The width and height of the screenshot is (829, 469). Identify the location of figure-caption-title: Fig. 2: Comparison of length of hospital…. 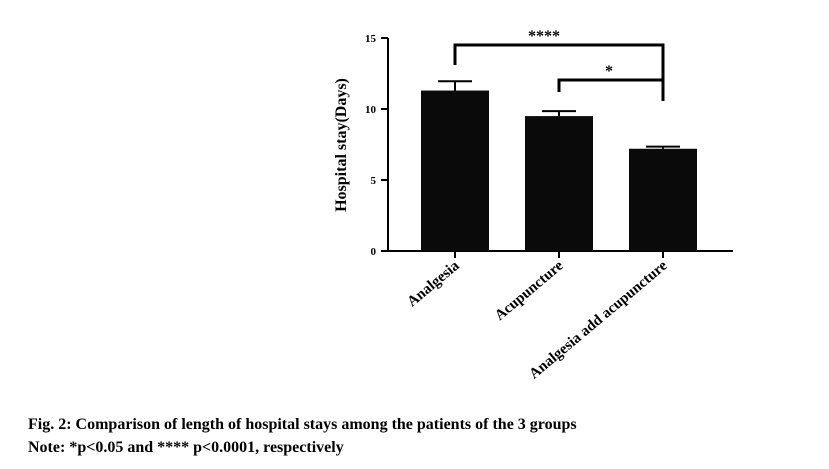
(302, 424).